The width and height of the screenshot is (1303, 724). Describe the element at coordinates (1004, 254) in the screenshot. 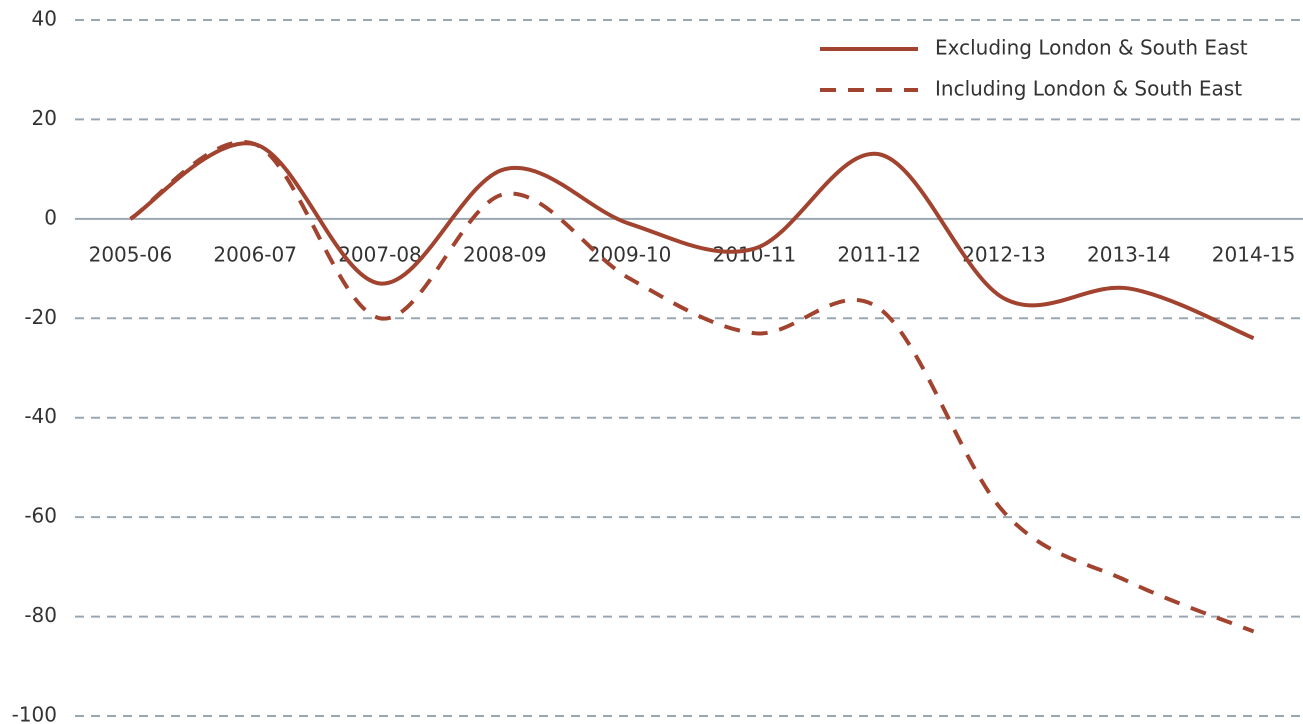

I see `x-tick-label: 2012-13` at that location.